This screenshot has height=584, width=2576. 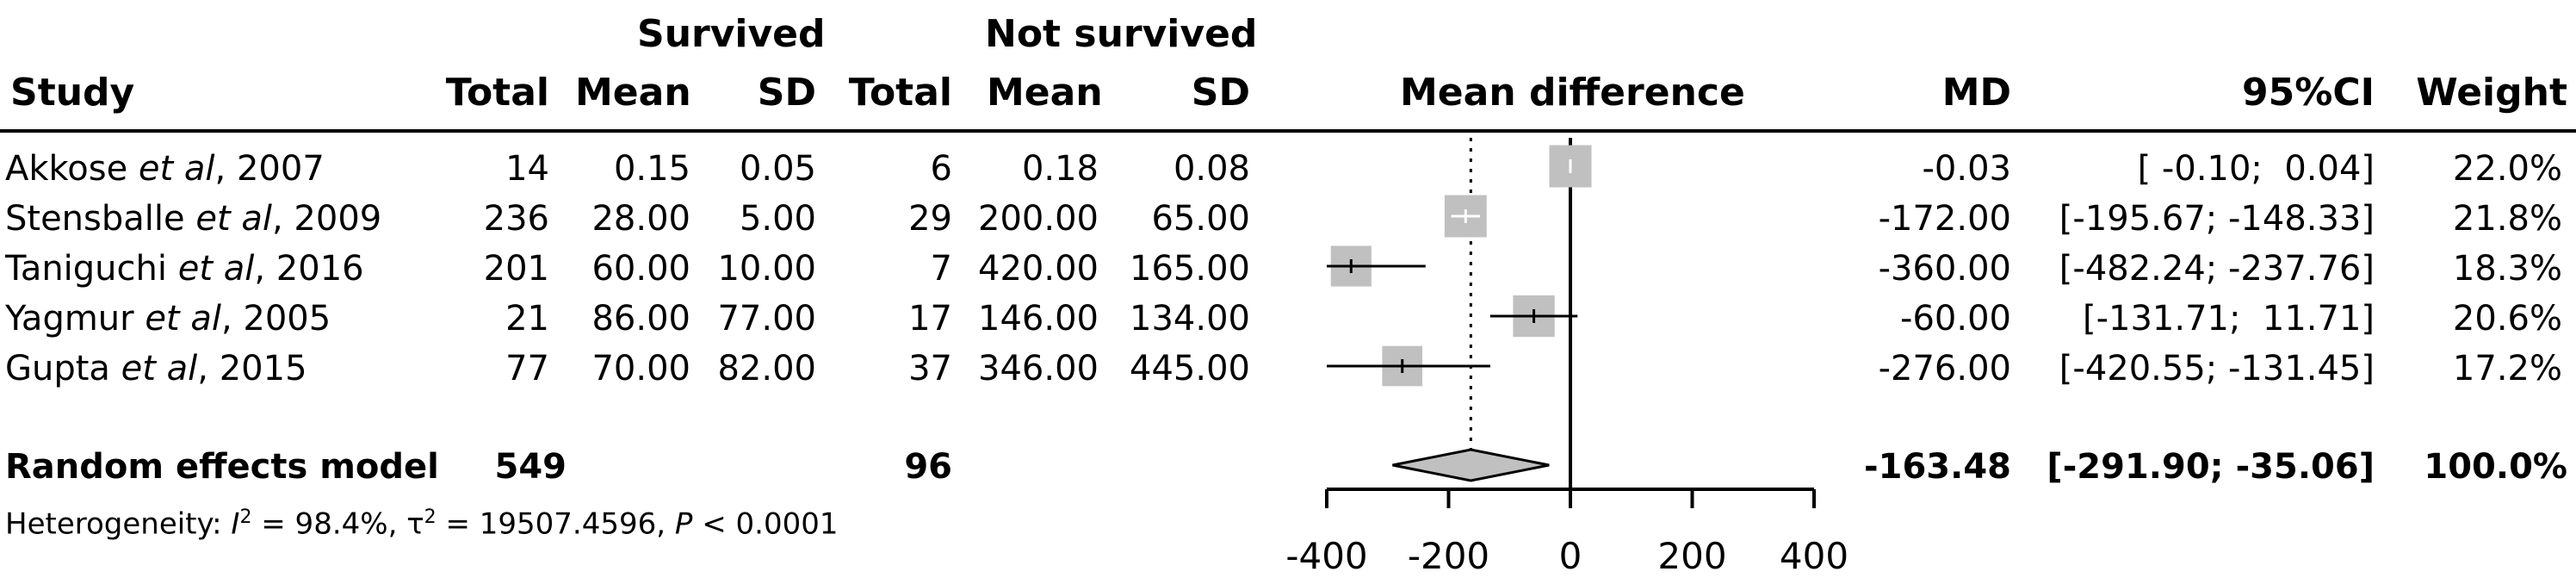 What do you see at coordinates (1211, 169) in the screenshot?
I see `sd-not-survived-cell: 0.08` at bounding box center [1211, 169].